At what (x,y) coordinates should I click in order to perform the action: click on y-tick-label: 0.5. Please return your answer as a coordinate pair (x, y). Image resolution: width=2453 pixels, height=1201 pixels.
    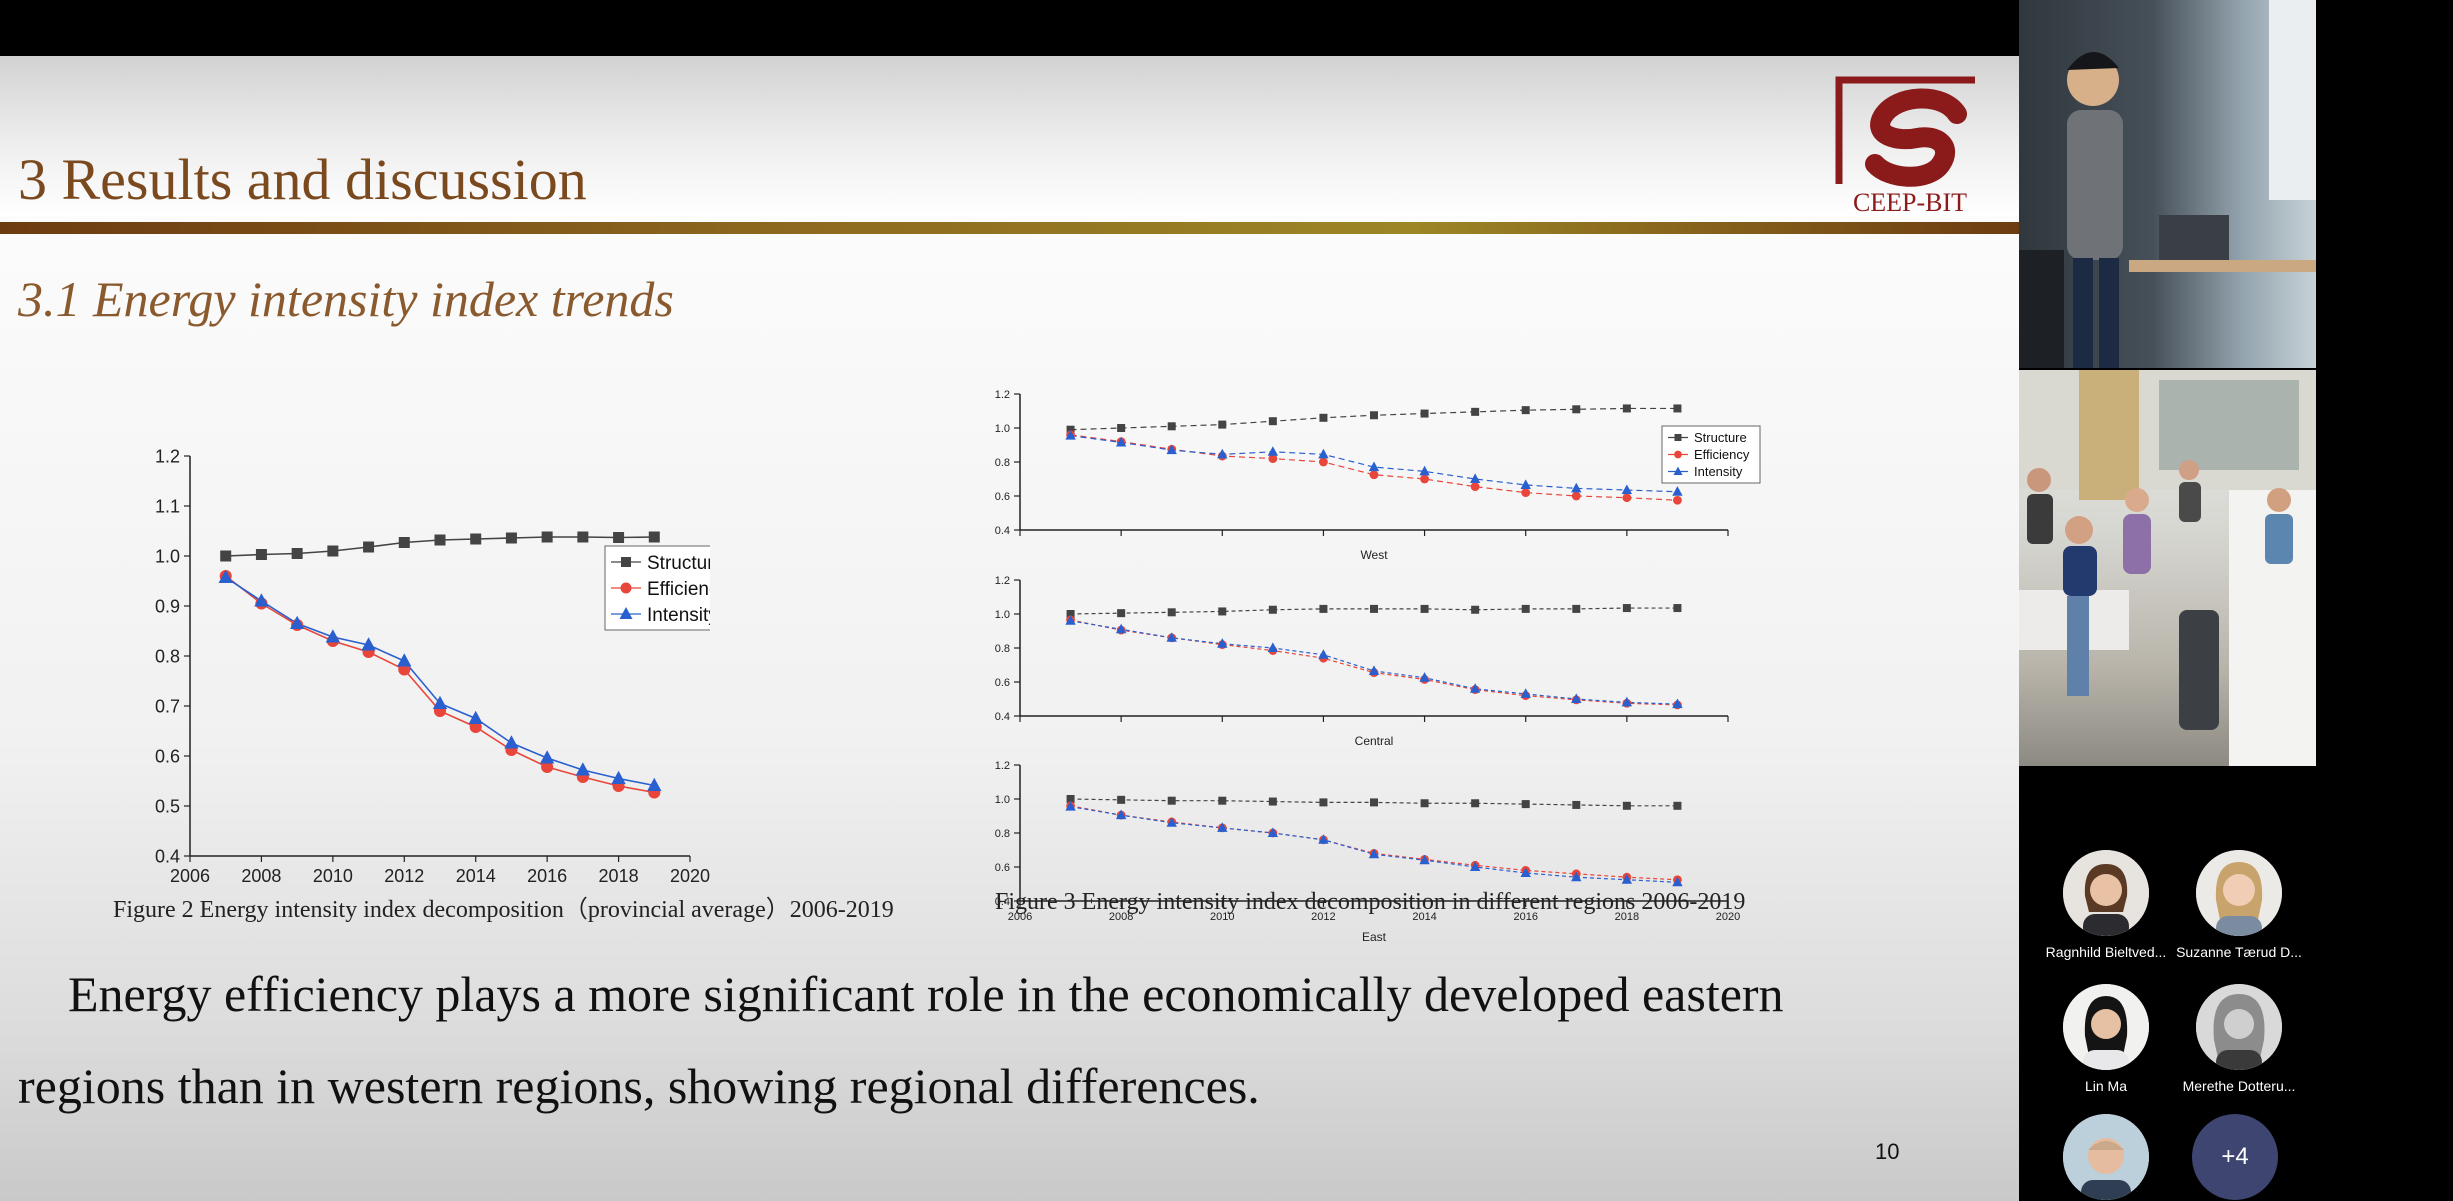
    Looking at the image, I should click on (167, 806).